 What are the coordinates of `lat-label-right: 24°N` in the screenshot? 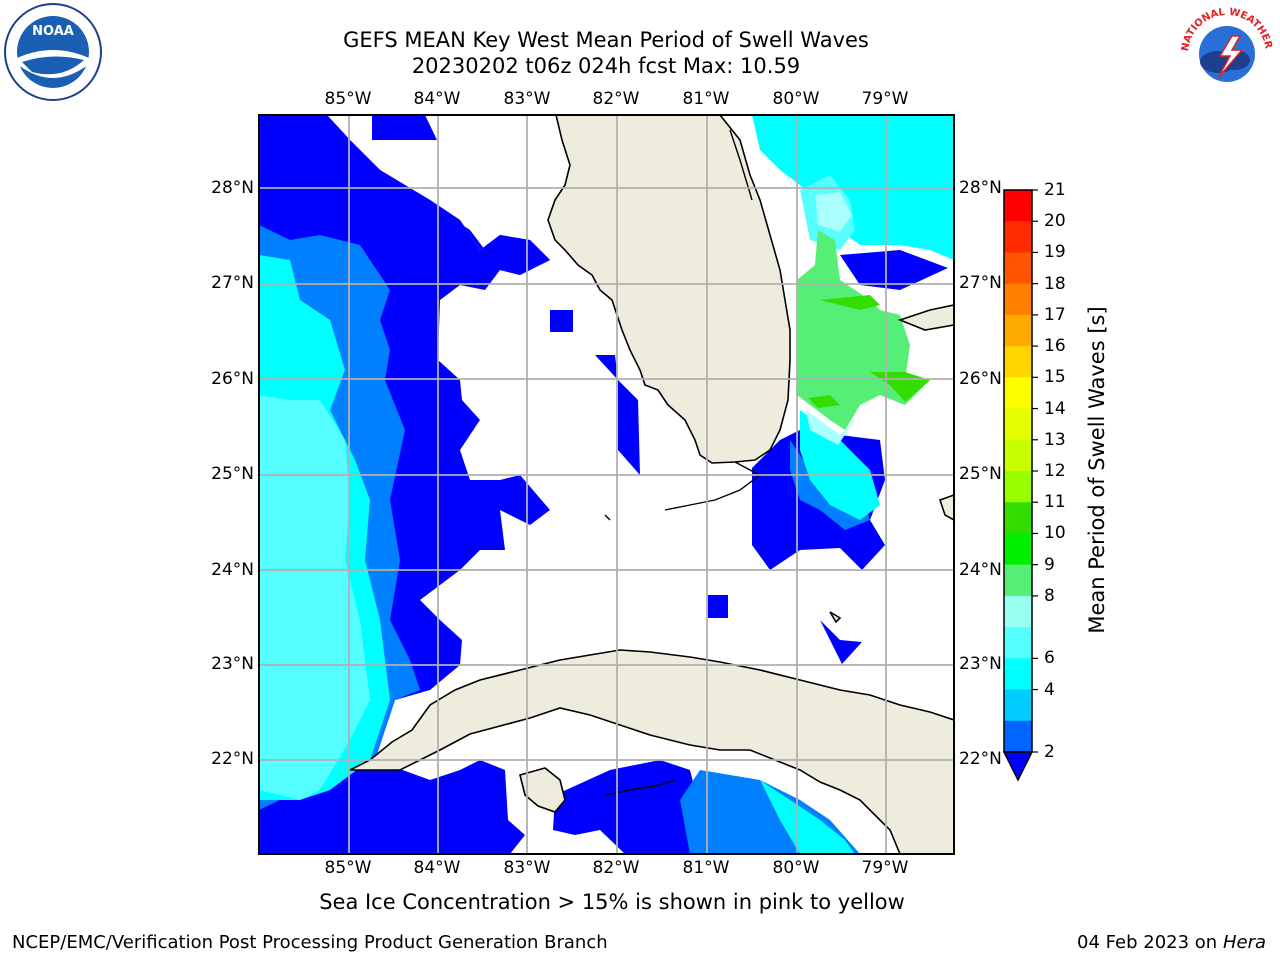 It's located at (980, 570).